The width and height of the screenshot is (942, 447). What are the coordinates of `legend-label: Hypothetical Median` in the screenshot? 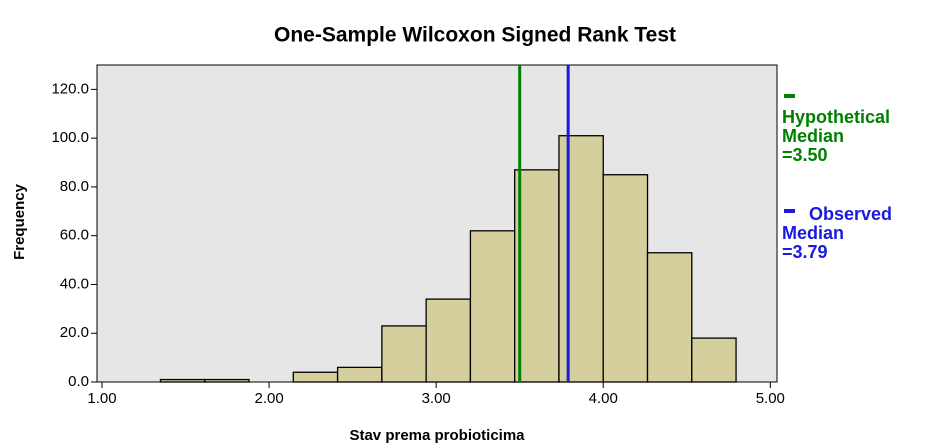 It's located at (836, 126).